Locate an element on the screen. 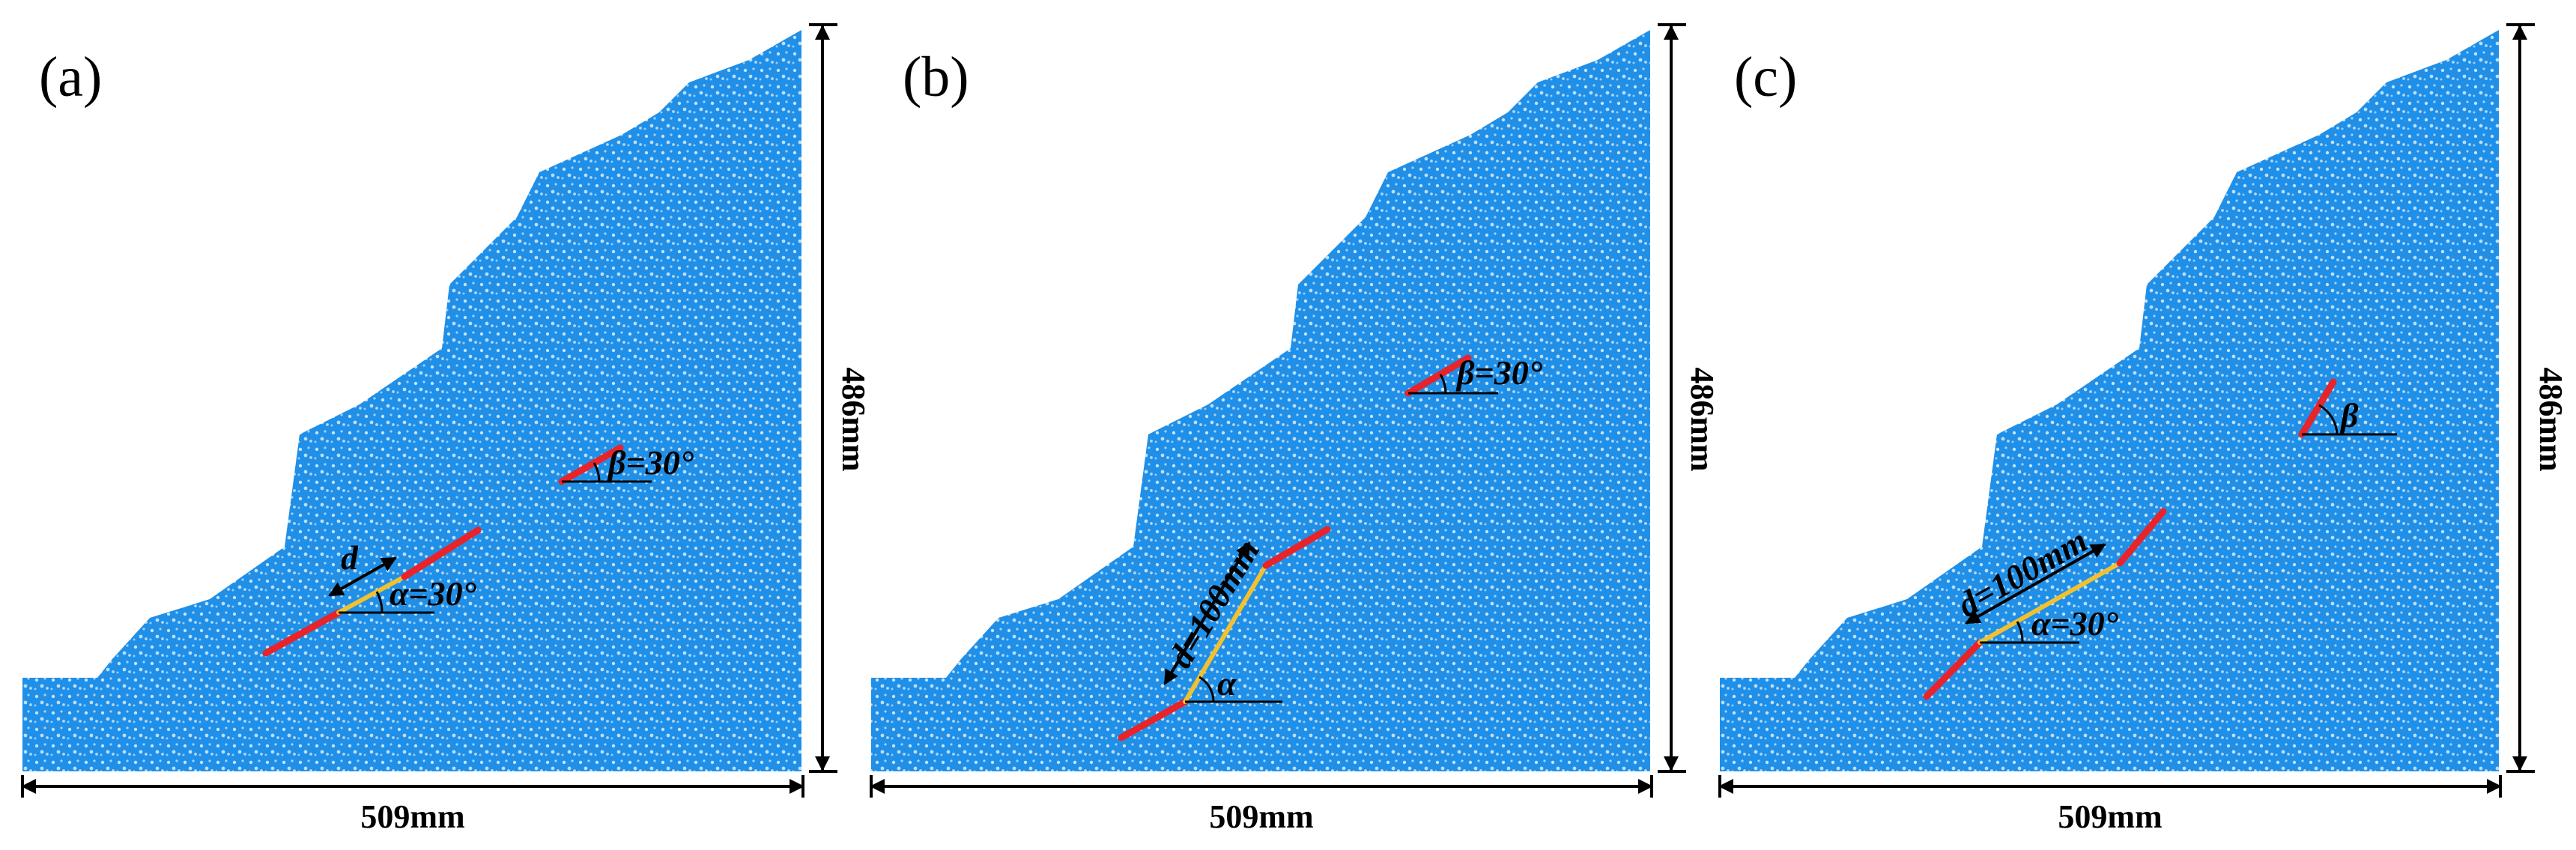  distance-label: d is located at coordinates (350, 557).